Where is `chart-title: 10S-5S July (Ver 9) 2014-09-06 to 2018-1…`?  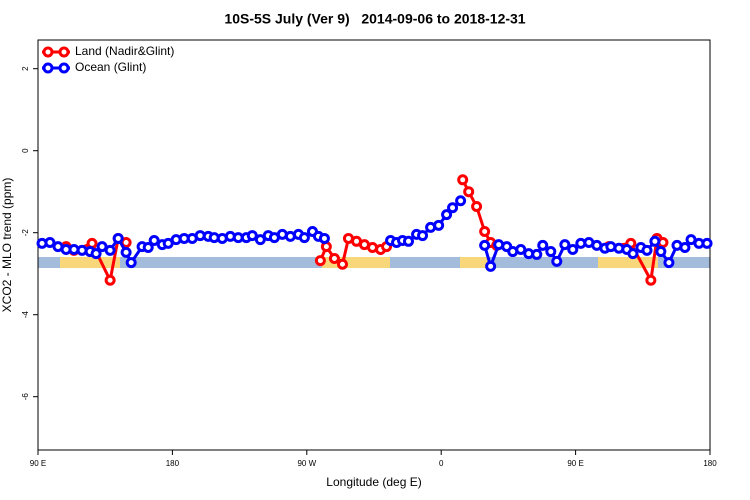 chart-title: 10S-5S July (Ver 9) 2014-09-06 to 2018-1… is located at coordinates (374, 19).